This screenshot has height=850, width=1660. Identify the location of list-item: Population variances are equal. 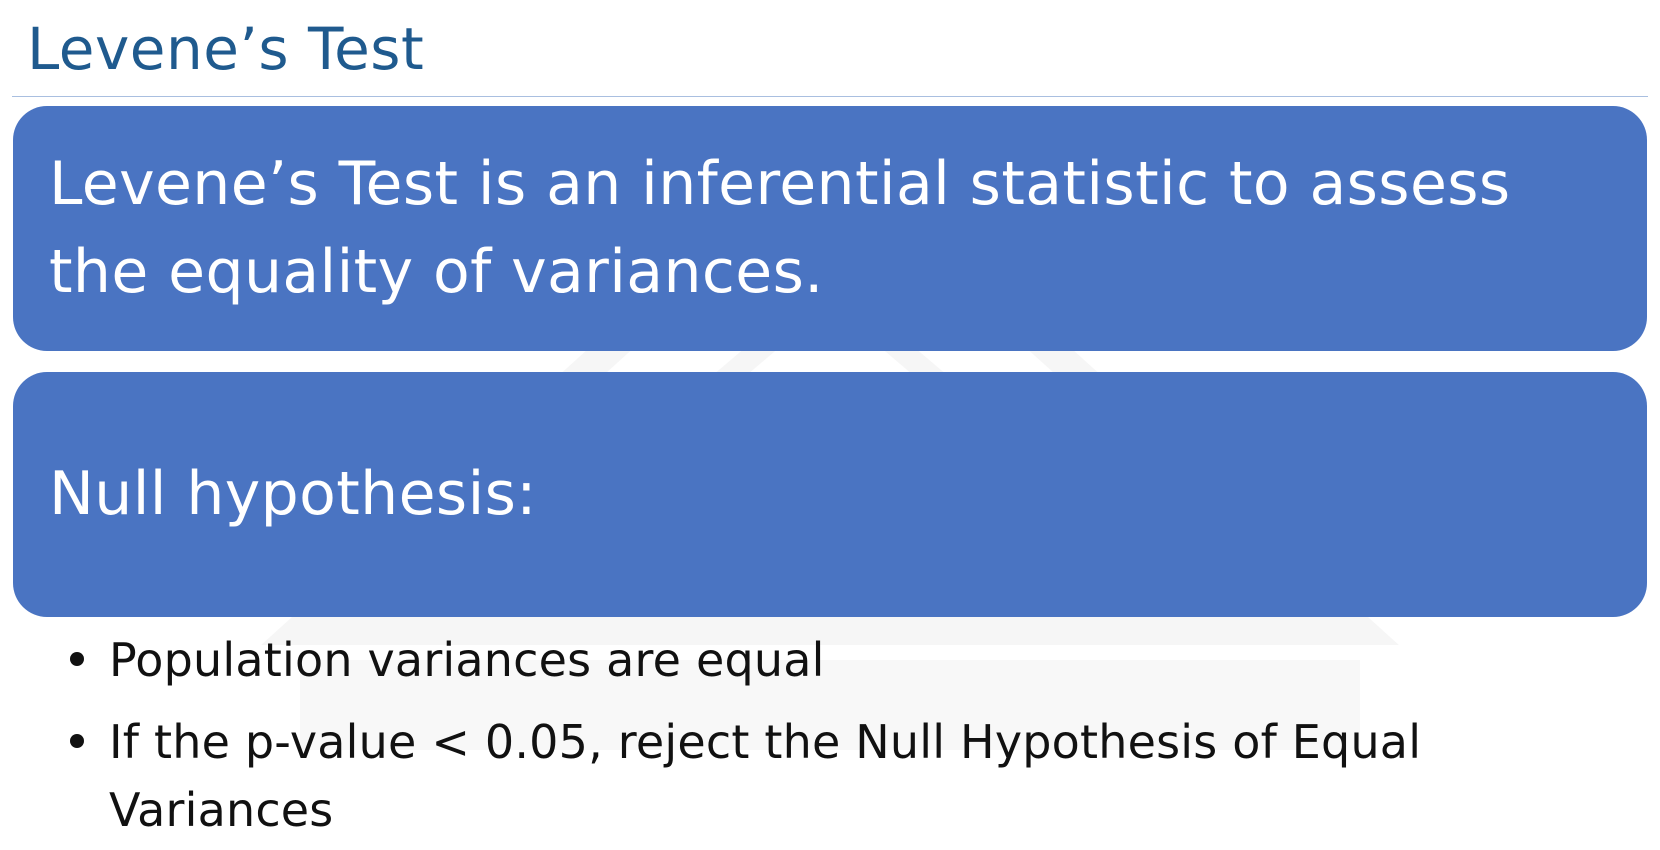
(844, 660).